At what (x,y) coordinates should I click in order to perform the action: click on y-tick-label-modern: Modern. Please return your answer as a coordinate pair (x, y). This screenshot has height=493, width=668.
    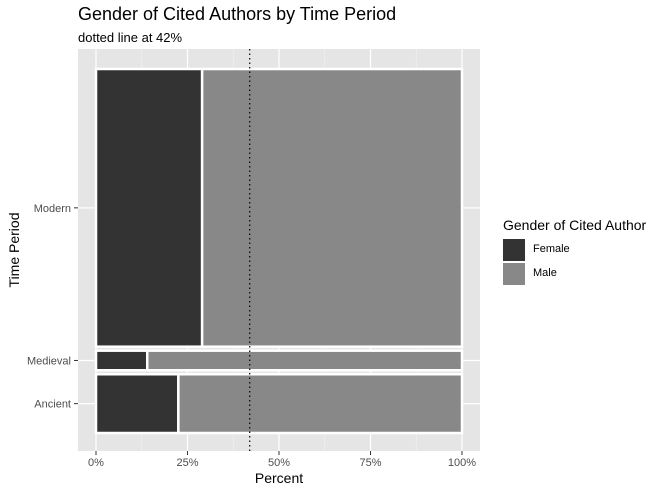
    Looking at the image, I should click on (52, 209).